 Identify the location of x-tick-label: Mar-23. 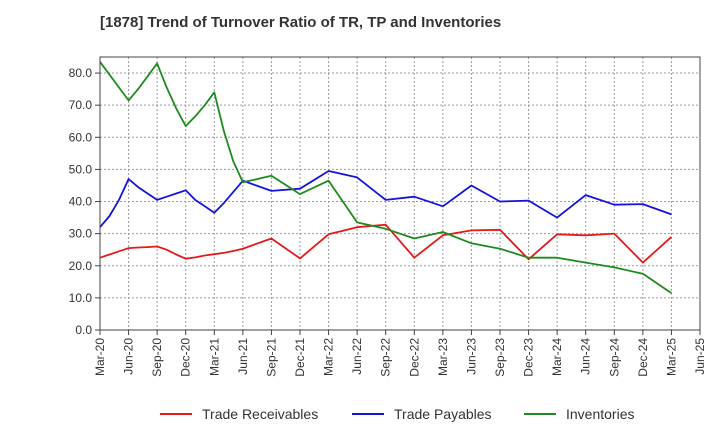
(443, 357).